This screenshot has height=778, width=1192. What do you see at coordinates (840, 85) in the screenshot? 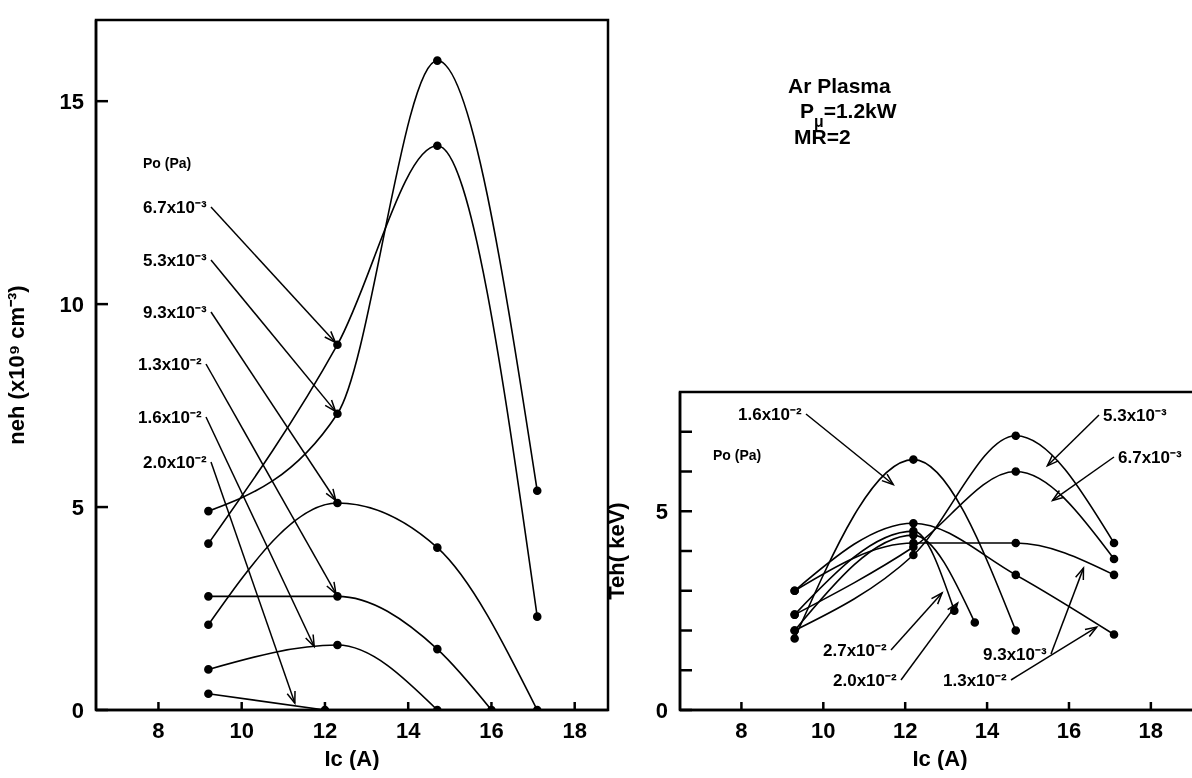
I see `text: Ar Plasma` at bounding box center [840, 85].